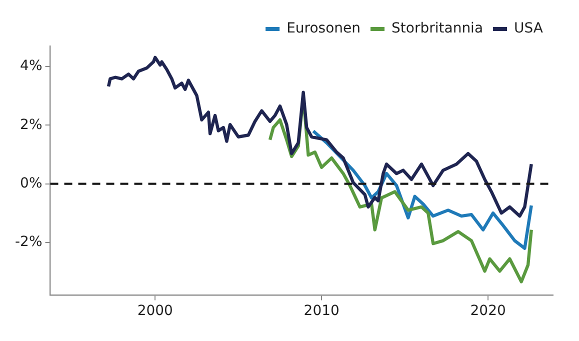 This screenshot has width=579, height=341. What do you see at coordinates (529, 28) in the screenshot?
I see `legend-label: USA` at bounding box center [529, 28].